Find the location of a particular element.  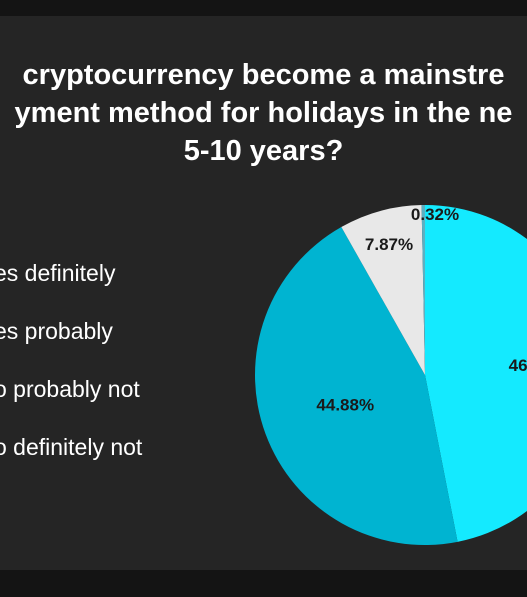

legend-label: o probably not is located at coordinates (70, 389).